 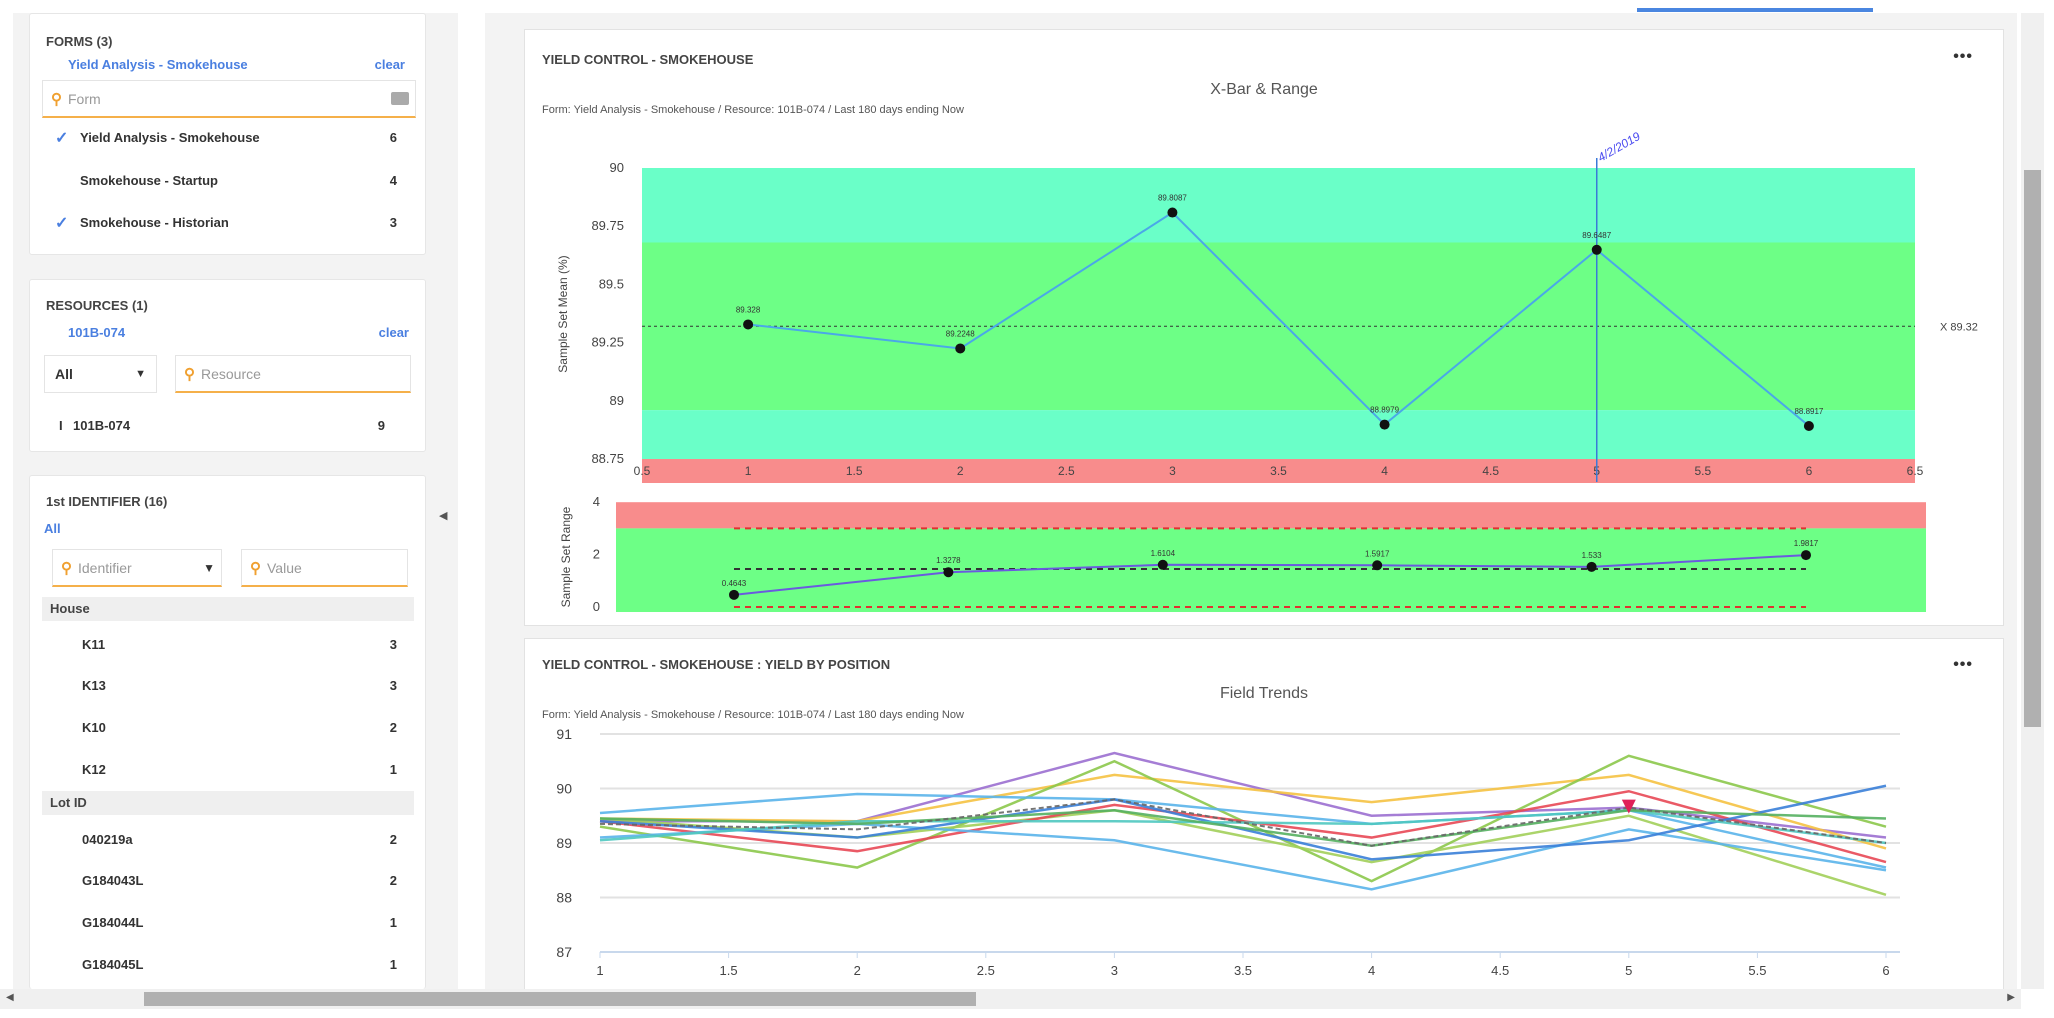 I want to click on x-tick-label: 2, so click(x=857, y=970).